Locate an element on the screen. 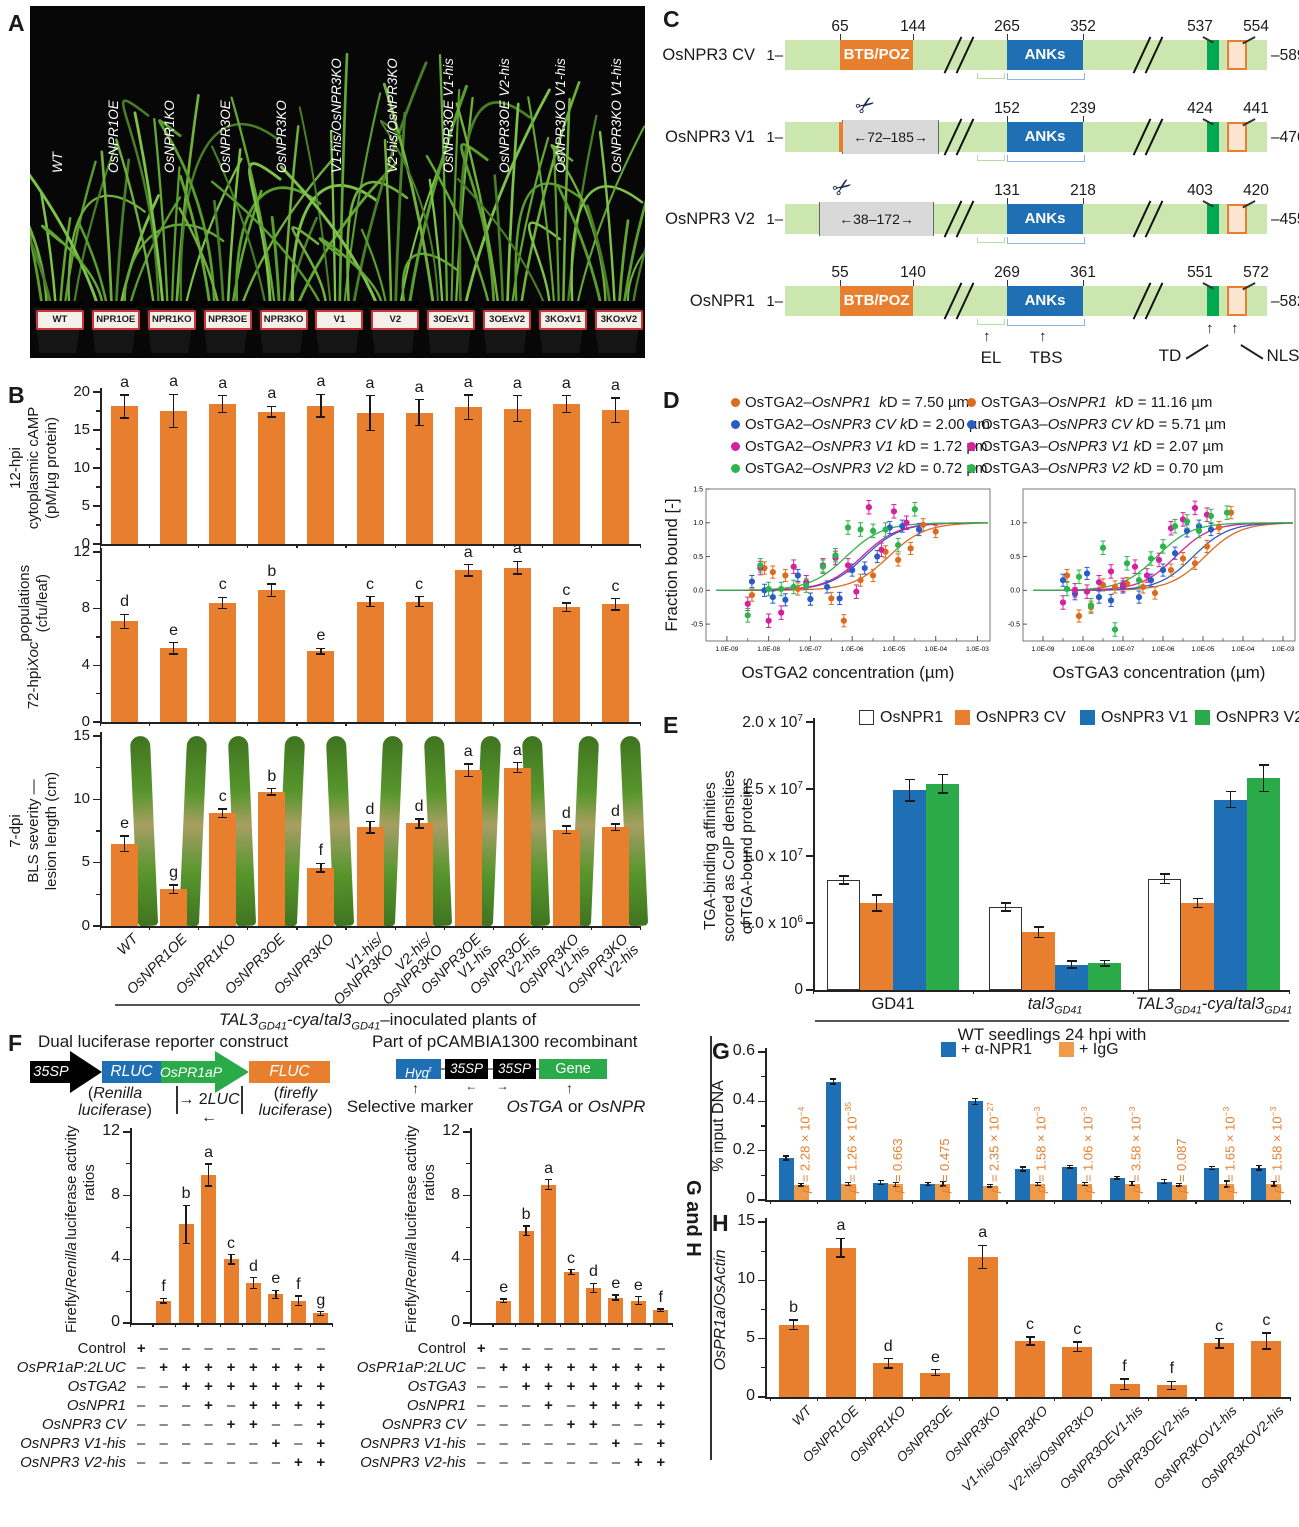 This screenshot has width=1299, height=1527. y-axis-label: 12-hpi cytoplasmic cAMP (pM/µg protein) is located at coordinates (33, 468).